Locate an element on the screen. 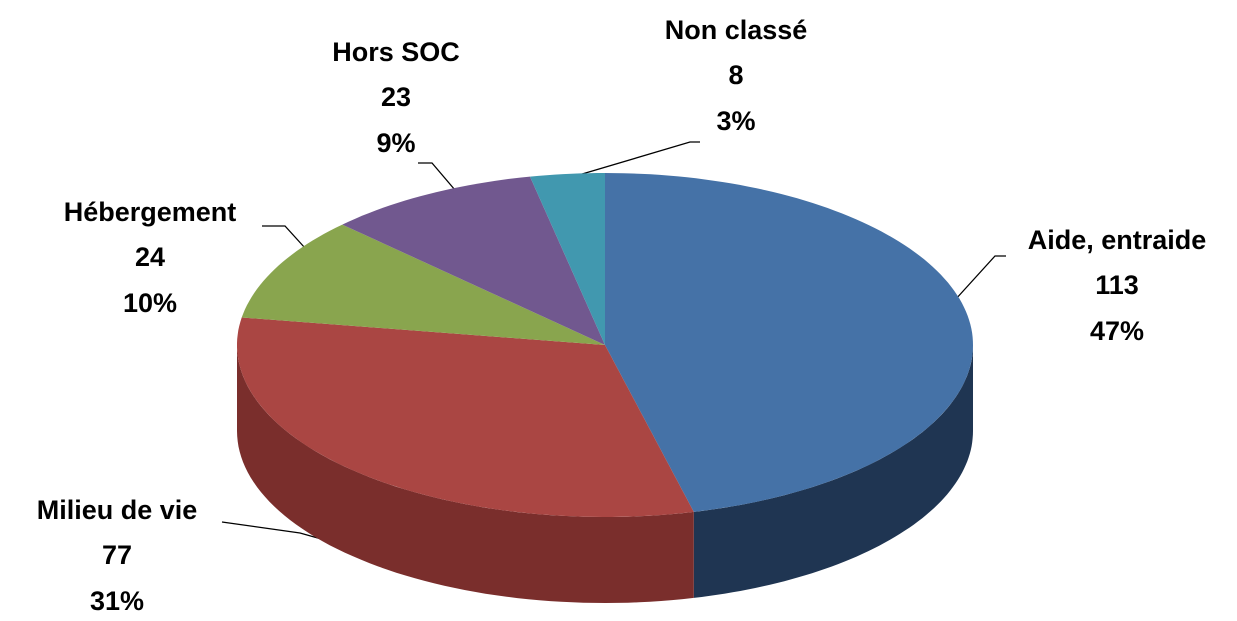 The width and height of the screenshot is (1237, 621). data-label-percent: 3% is located at coordinates (735, 121).